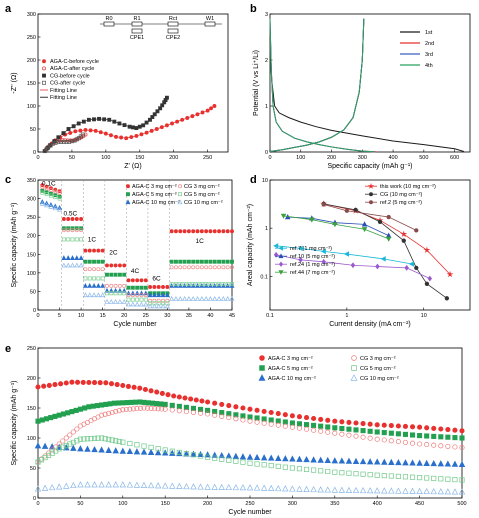  Describe the element at coordinates (8, 349) in the screenshot. I see `panel-label: e` at that location.